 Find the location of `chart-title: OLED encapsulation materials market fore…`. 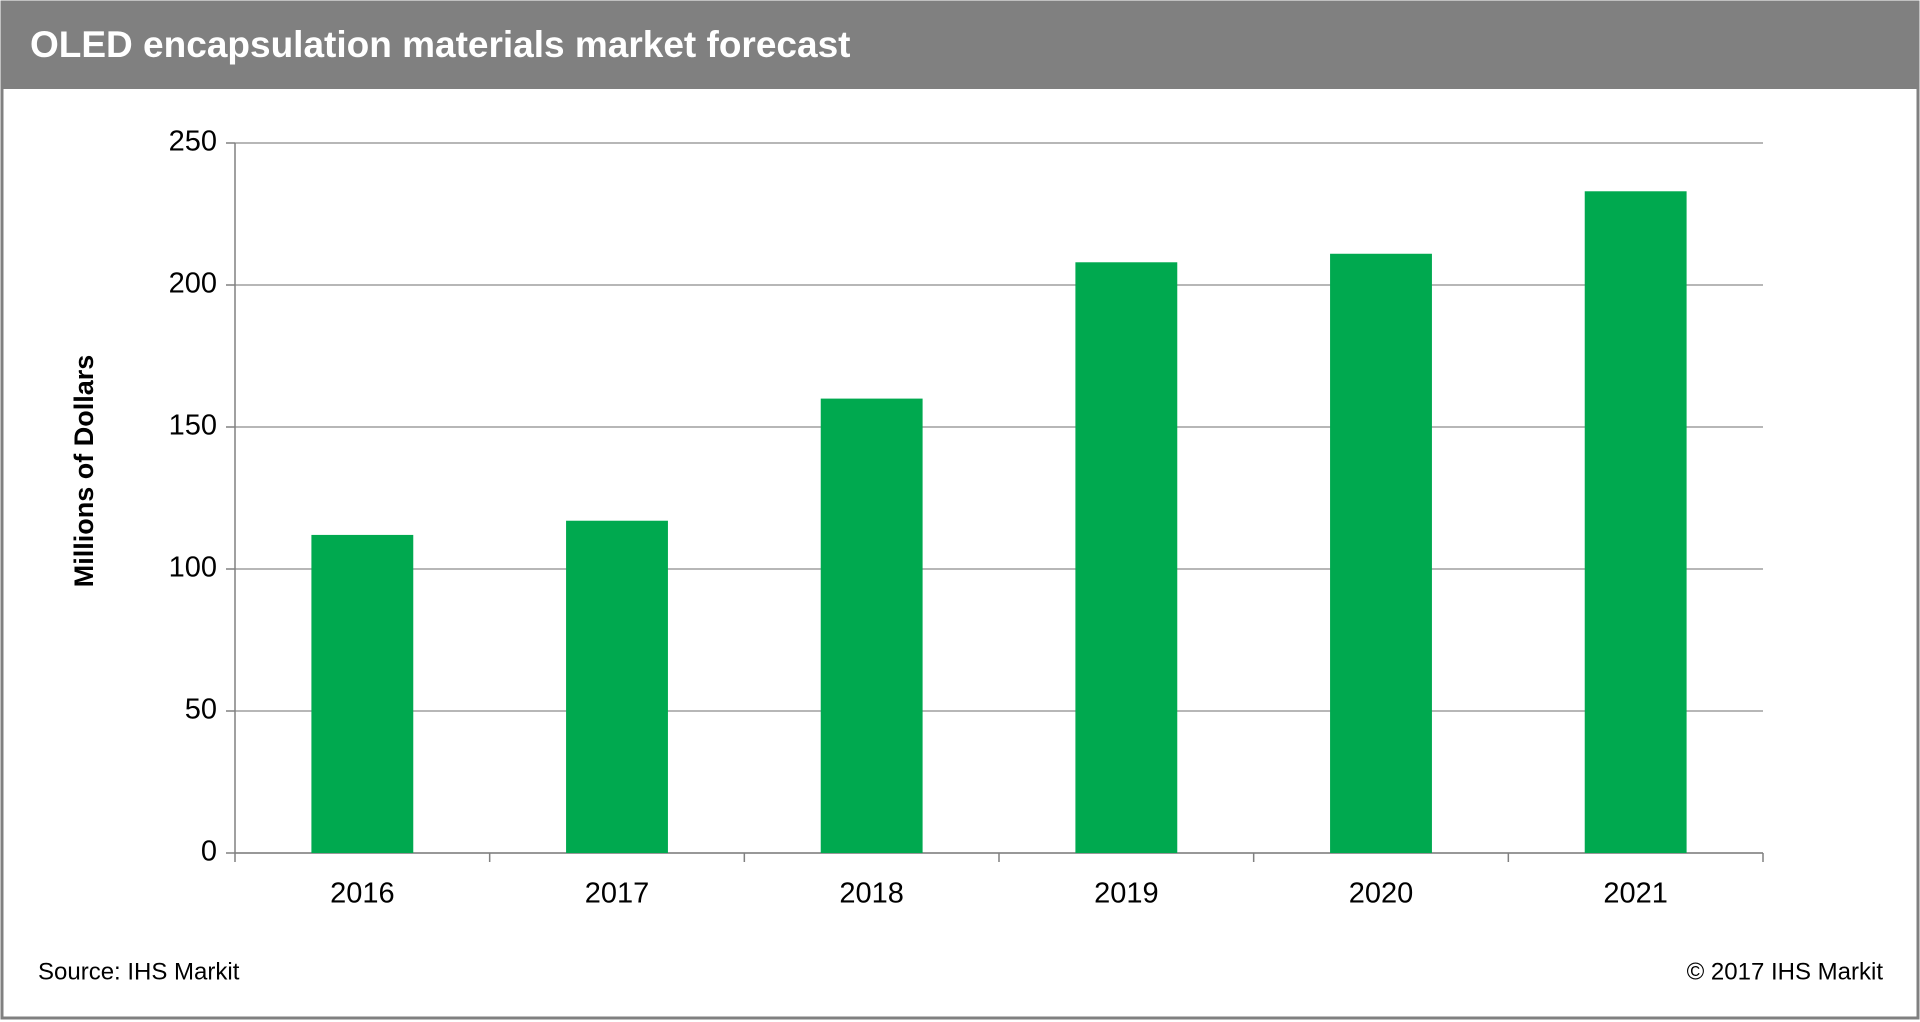

chart-title: OLED encapsulation materials market fore… is located at coordinates (440, 44).